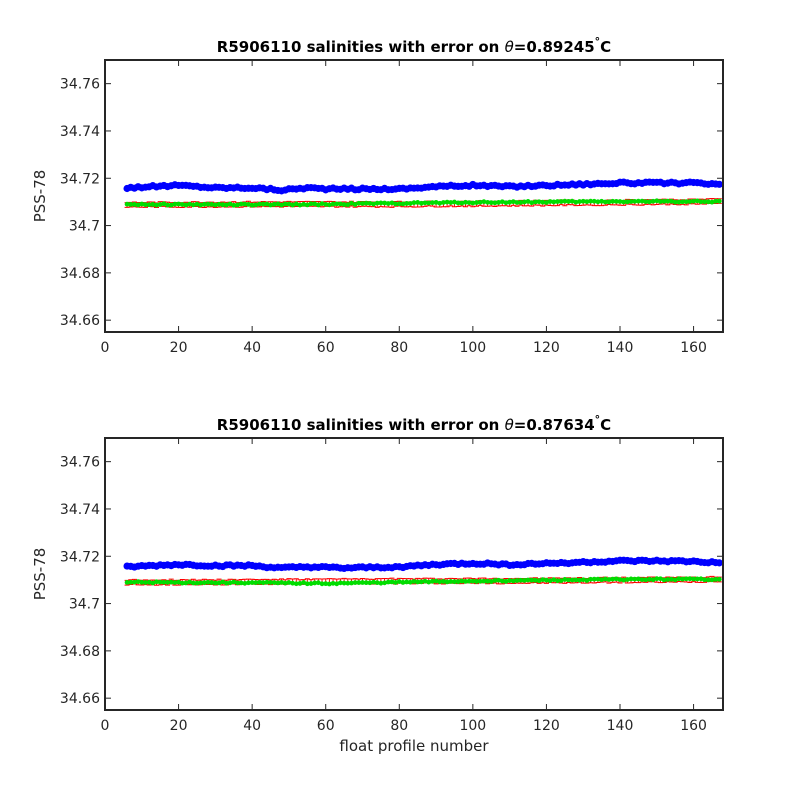 The height and width of the screenshot is (800, 800). What do you see at coordinates (80, 557) in the screenshot?
I see `y-tick-label: 34.72` at bounding box center [80, 557].